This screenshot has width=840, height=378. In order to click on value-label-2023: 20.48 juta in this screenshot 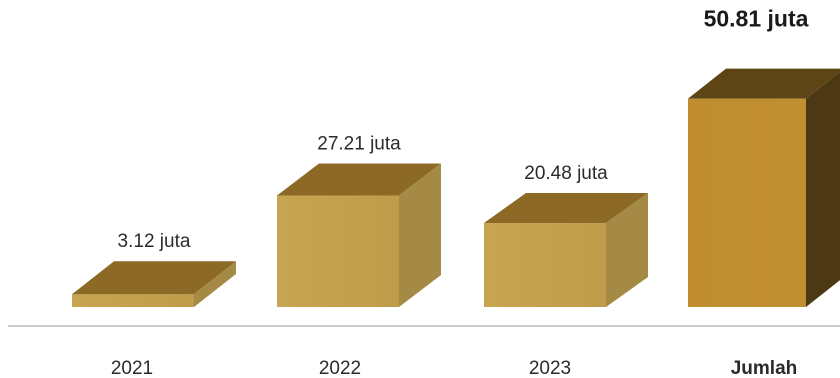, I will do `click(566, 173)`.